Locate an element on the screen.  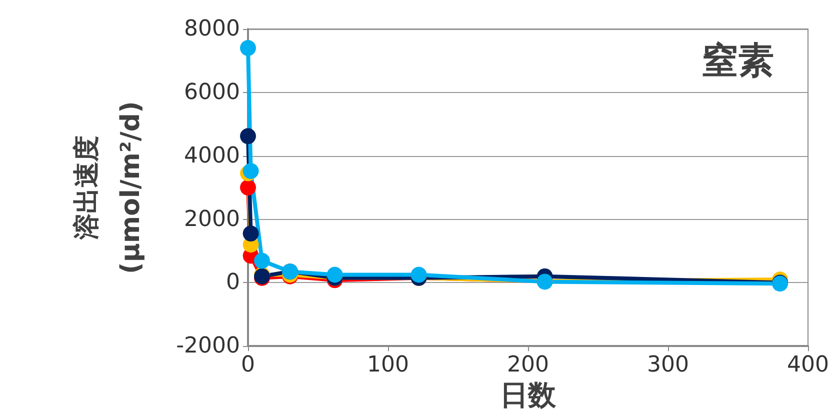
x-tick-label: 400 is located at coordinates (808, 365).